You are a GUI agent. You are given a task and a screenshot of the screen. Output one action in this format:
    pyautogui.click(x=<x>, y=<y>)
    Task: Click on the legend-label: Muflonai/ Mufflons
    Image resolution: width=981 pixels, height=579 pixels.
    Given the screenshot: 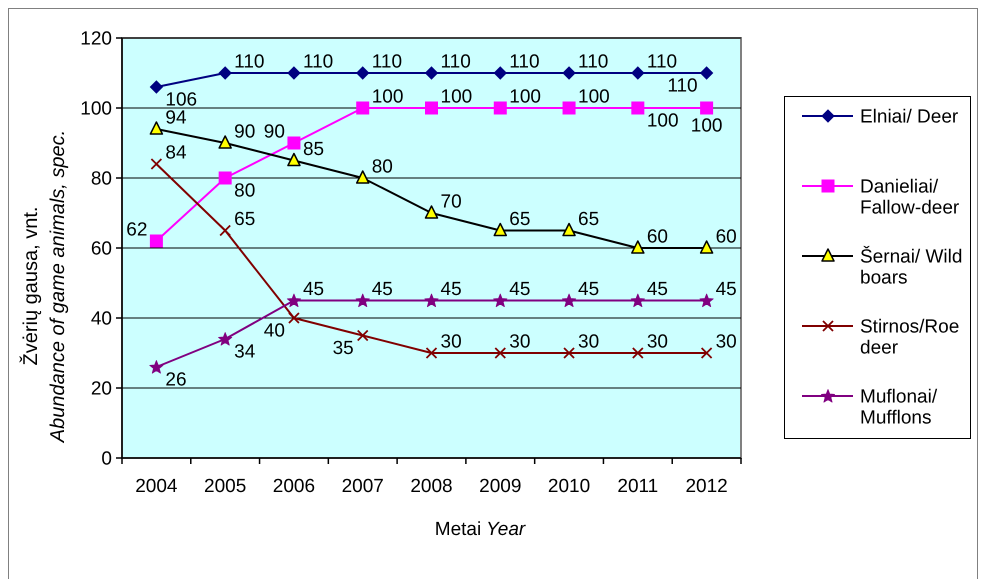 What is the action you would take?
    pyautogui.click(x=899, y=407)
    